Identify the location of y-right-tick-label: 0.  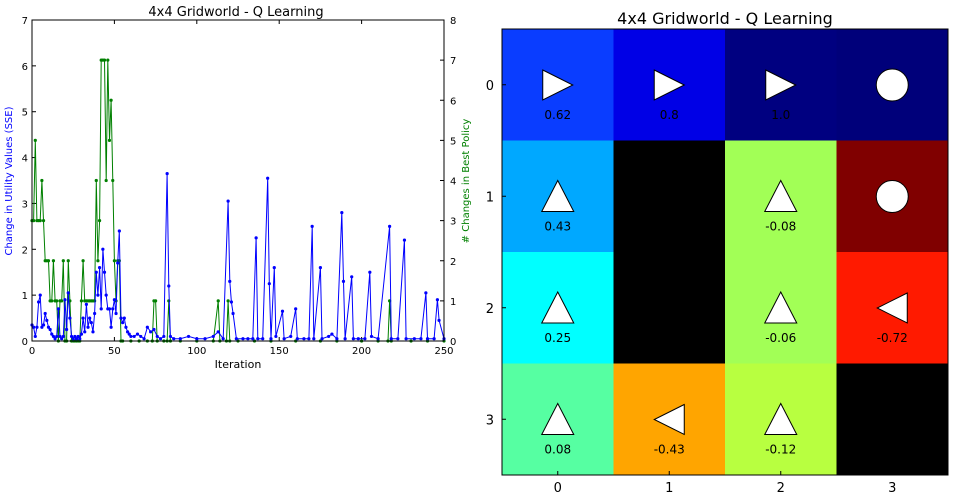
(453, 342).